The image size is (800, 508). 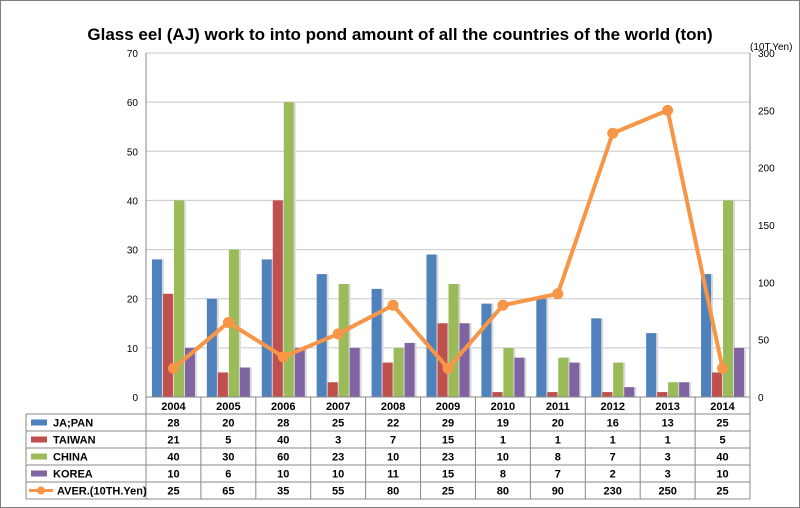 What do you see at coordinates (73, 424) in the screenshot?
I see `legend-label: JA;PAN` at bounding box center [73, 424].